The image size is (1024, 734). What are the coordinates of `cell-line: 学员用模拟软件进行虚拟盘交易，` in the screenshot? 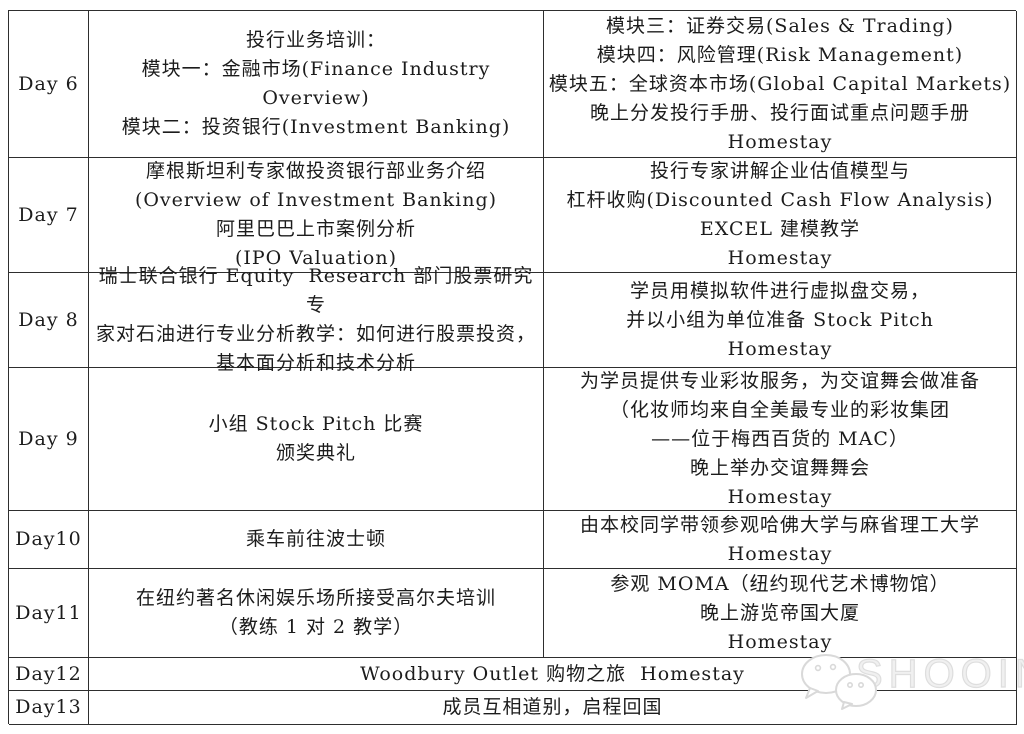 It's located at (779, 290).